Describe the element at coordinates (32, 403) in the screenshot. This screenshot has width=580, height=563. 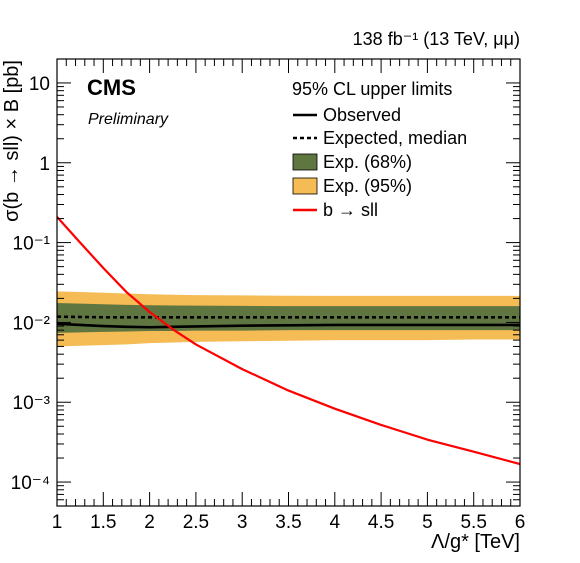
I see `y-tick-label: 10⁻³` at that location.